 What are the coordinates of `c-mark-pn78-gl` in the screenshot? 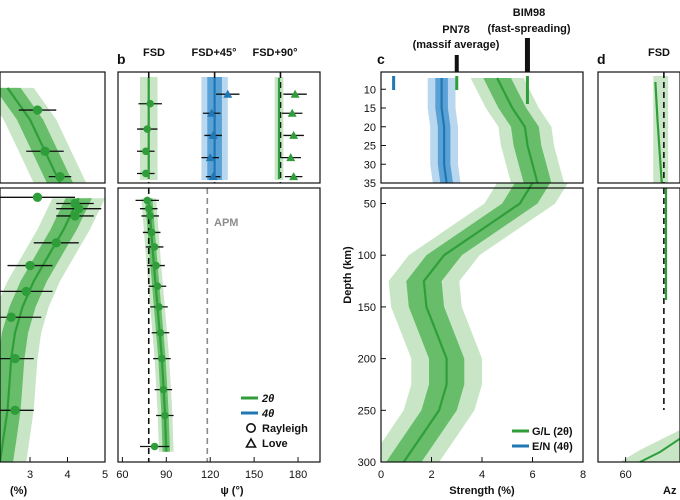 It's located at (457, 83).